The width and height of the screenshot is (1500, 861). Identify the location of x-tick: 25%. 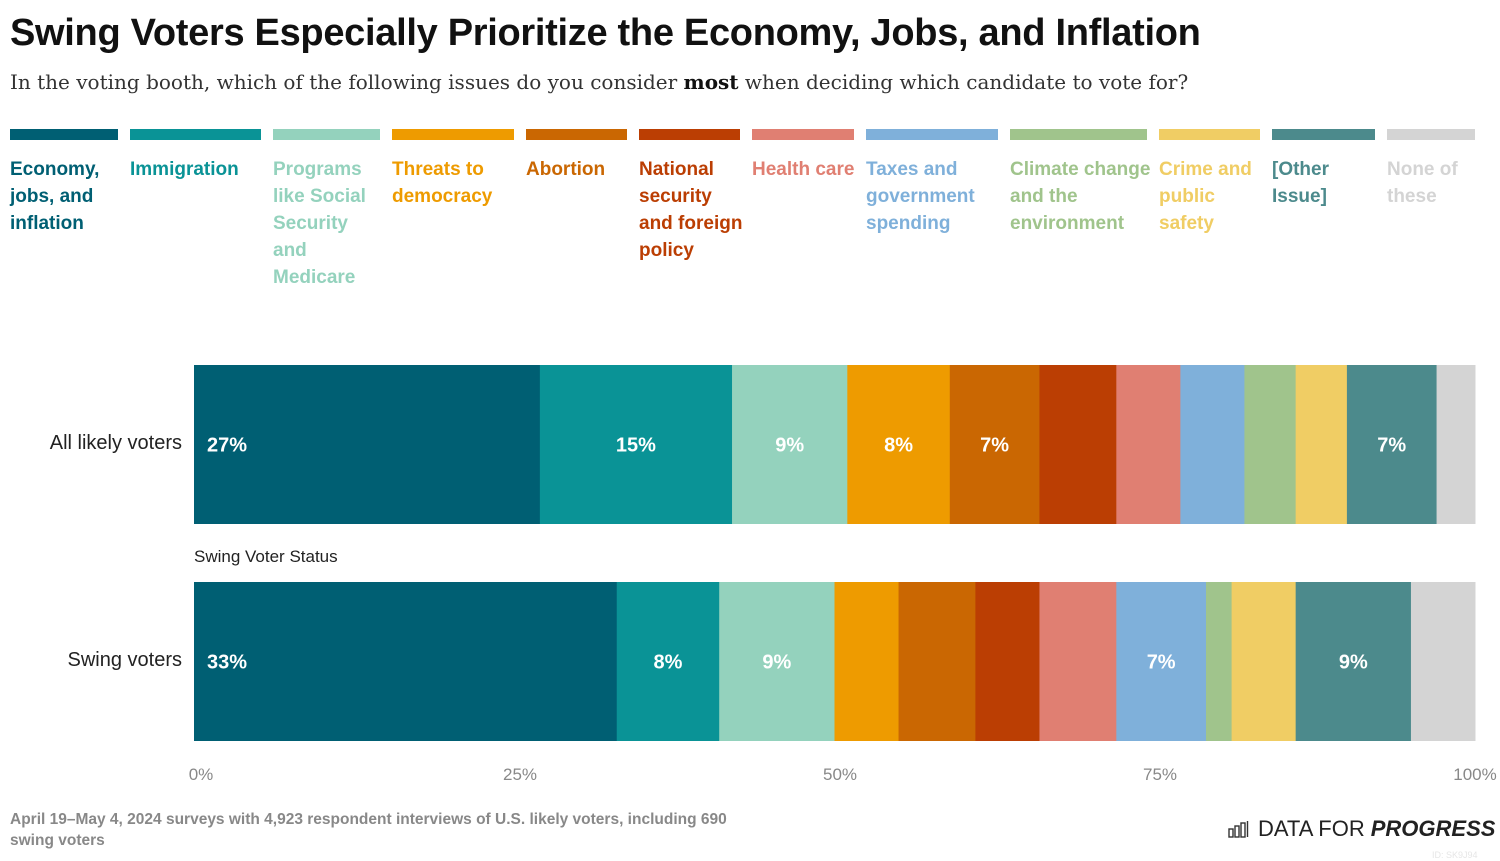
(520, 774).